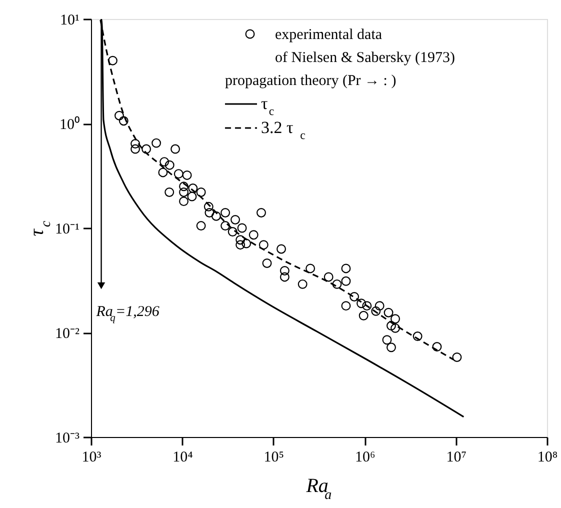  What do you see at coordinates (92, 458) in the screenshot?
I see `x-tick-label: 10³` at bounding box center [92, 458].